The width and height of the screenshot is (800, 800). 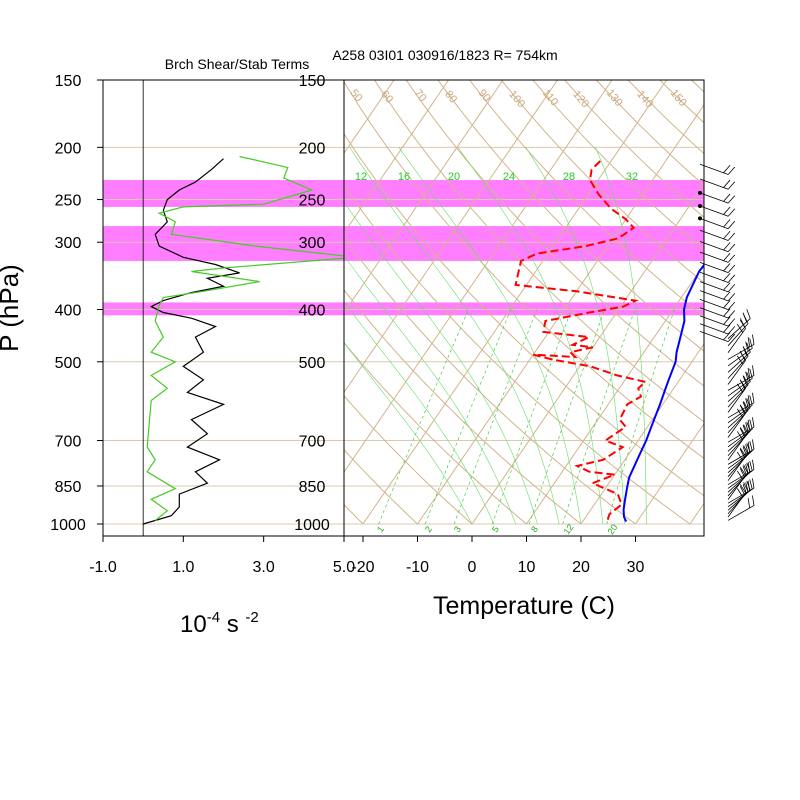 What do you see at coordinates (428, 529) in the screenshot?
I see `mixing-ratio-label: 2` at bounding box center [428, 529].